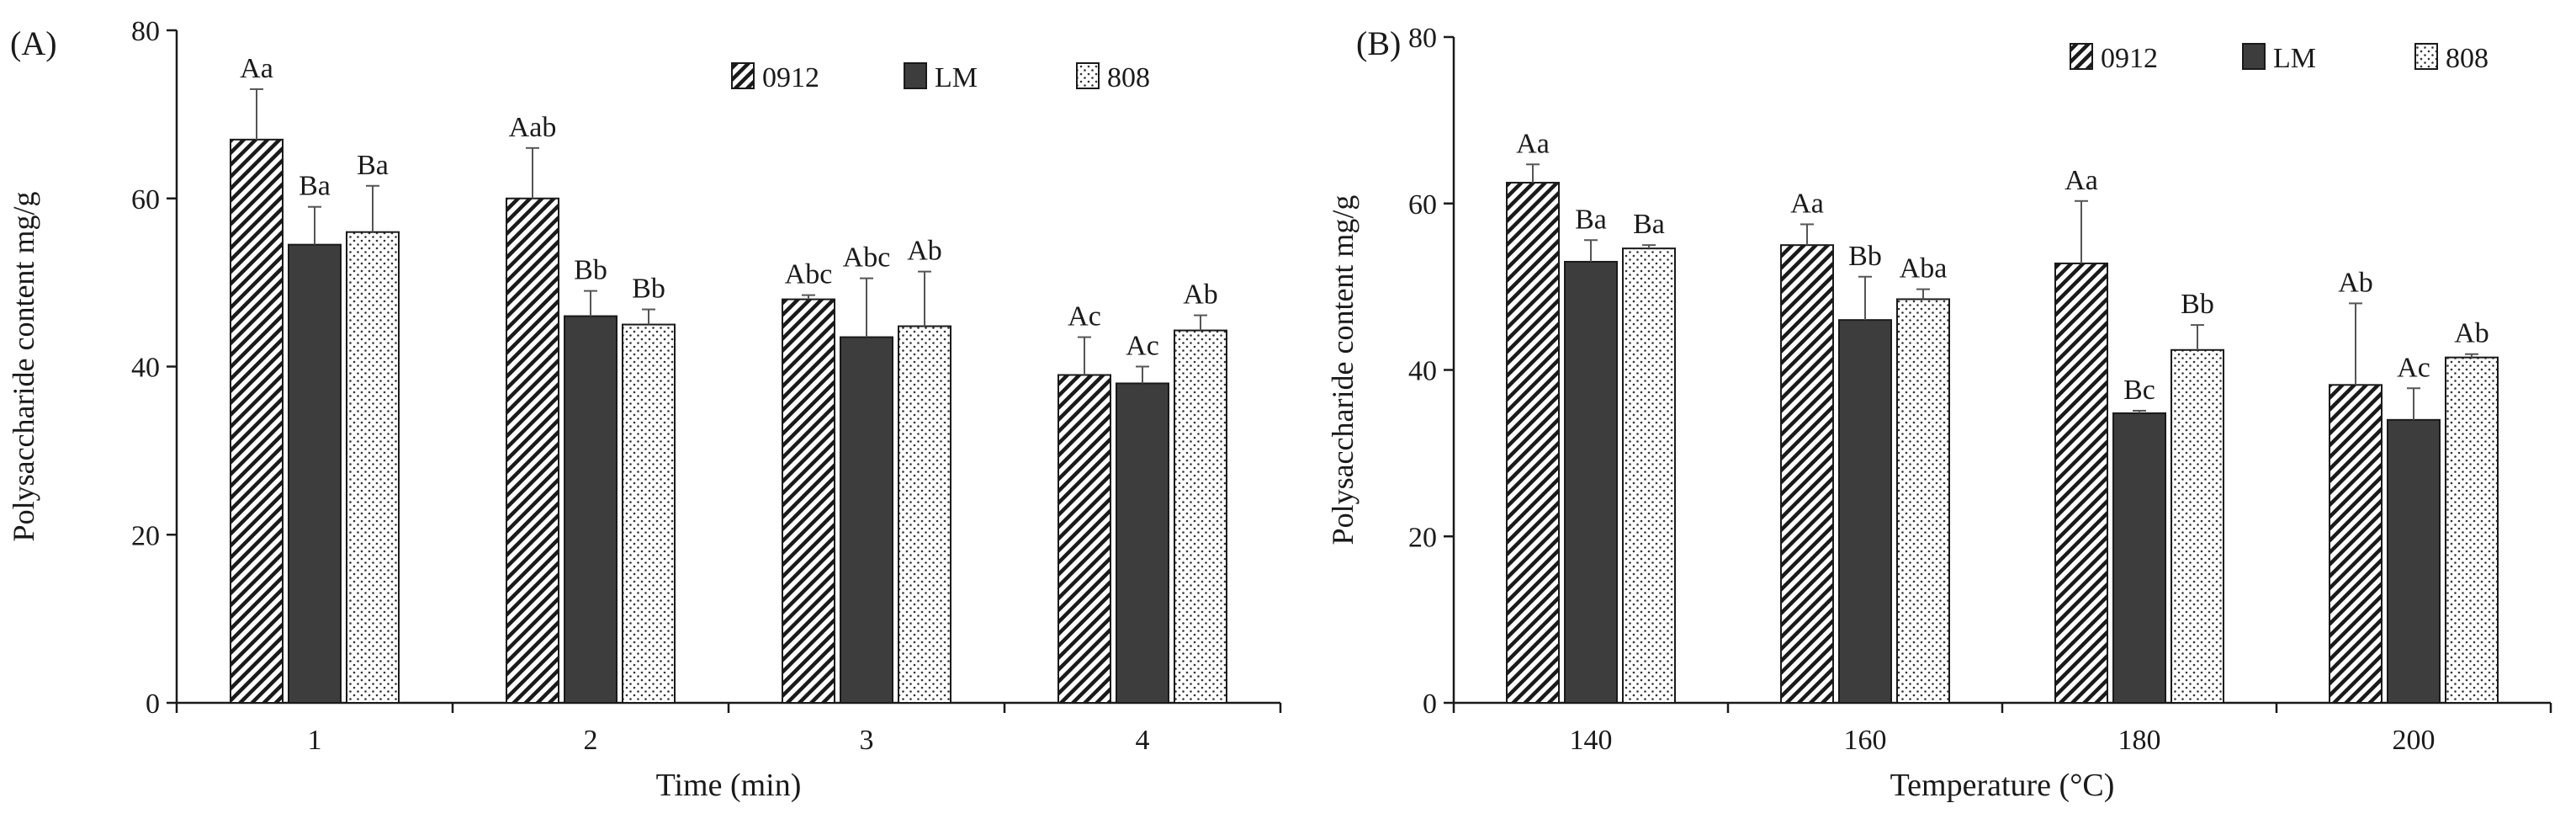  I want to click on significance-label: Aab, so click(533, 127).